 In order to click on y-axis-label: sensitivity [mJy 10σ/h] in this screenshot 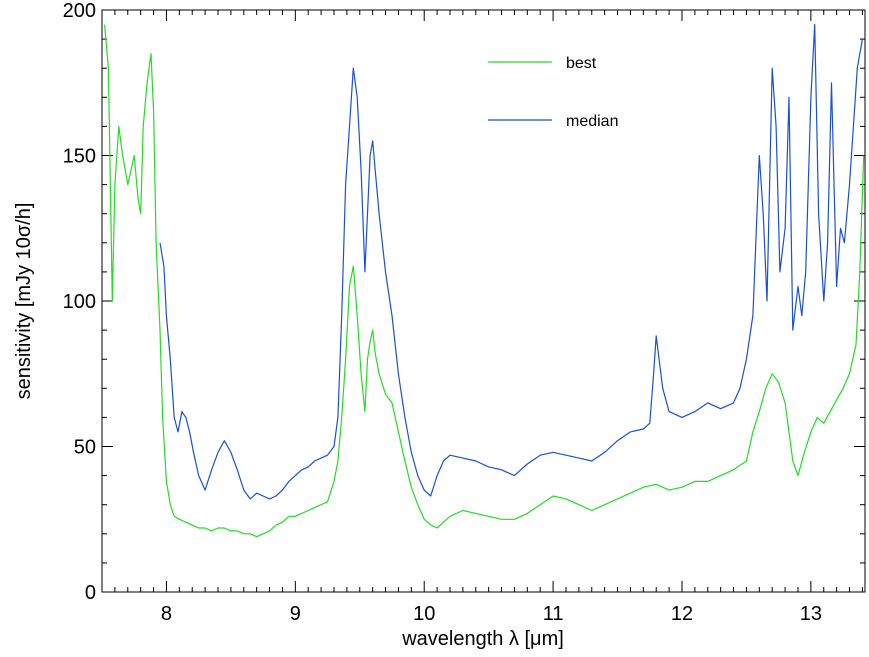, I will do `click(24, 301)`.